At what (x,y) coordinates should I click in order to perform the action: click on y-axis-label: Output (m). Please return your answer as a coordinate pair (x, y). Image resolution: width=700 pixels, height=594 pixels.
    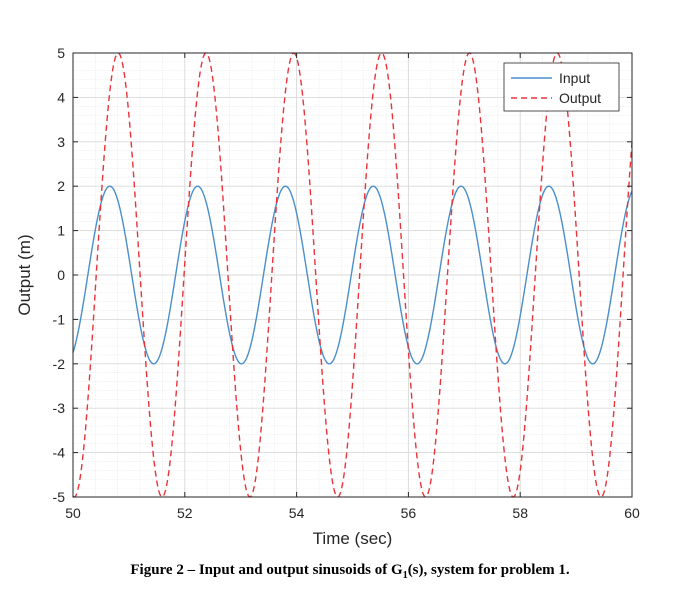
    Looking at the image, I should click on (24, 274).